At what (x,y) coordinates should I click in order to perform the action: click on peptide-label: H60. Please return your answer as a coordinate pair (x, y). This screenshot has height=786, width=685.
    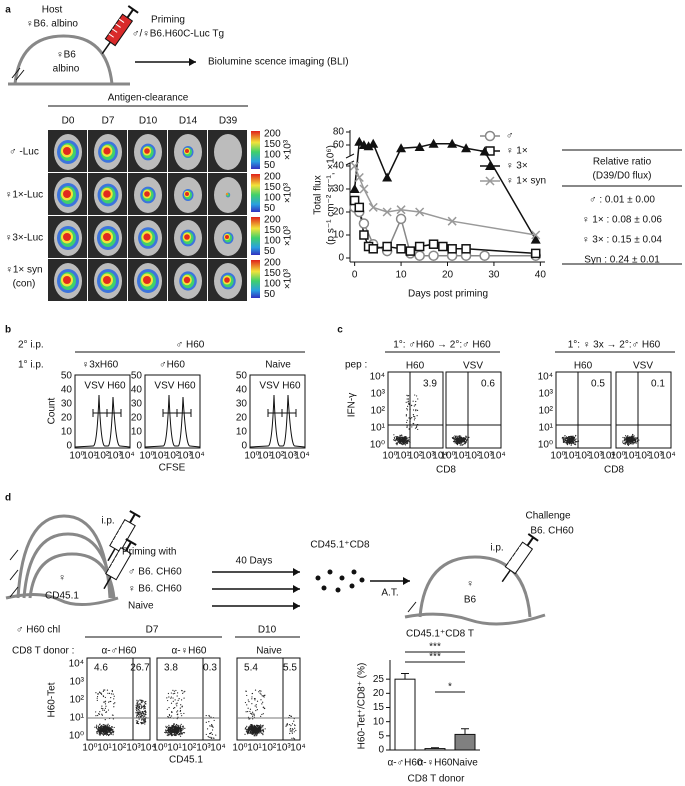
    Looking at the image, I should click on (415, 366).